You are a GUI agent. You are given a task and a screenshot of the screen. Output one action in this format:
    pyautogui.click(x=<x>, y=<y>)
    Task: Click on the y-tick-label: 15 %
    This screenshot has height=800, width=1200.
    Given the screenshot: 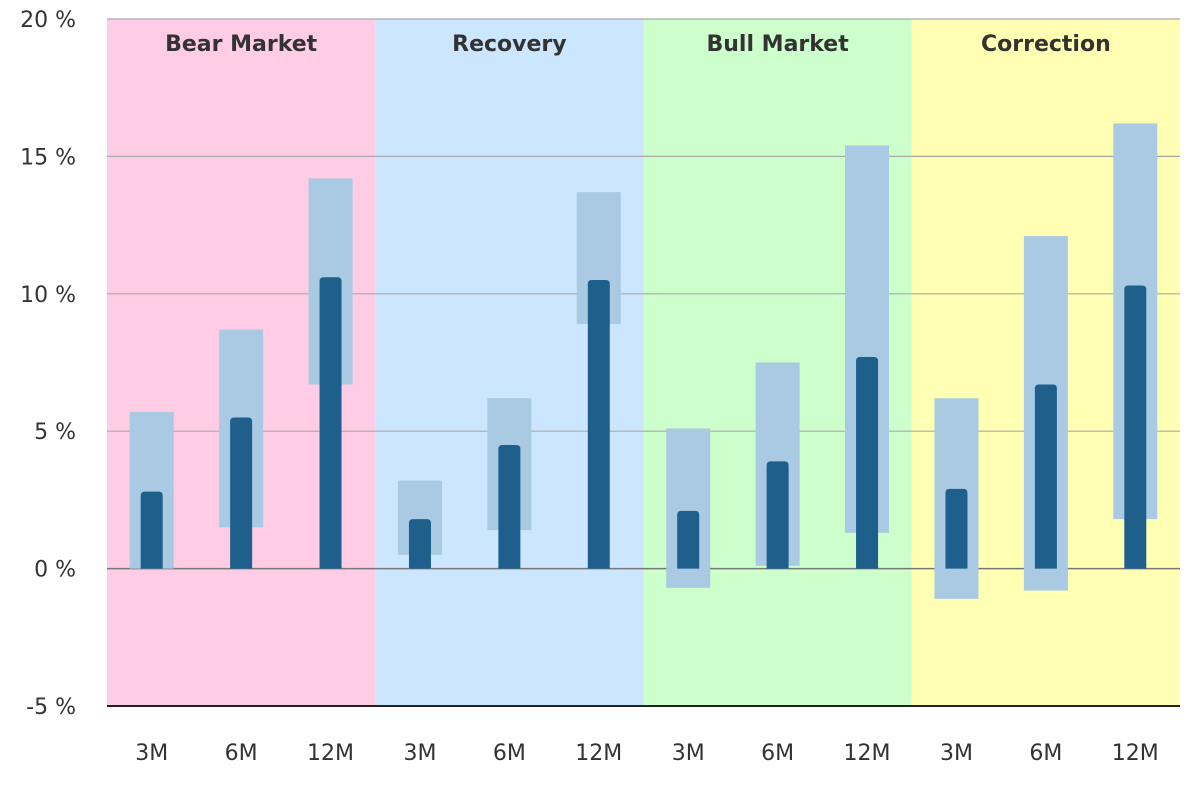 What is the action you would take?
    pyautogui.click(x=48, y=157)
    